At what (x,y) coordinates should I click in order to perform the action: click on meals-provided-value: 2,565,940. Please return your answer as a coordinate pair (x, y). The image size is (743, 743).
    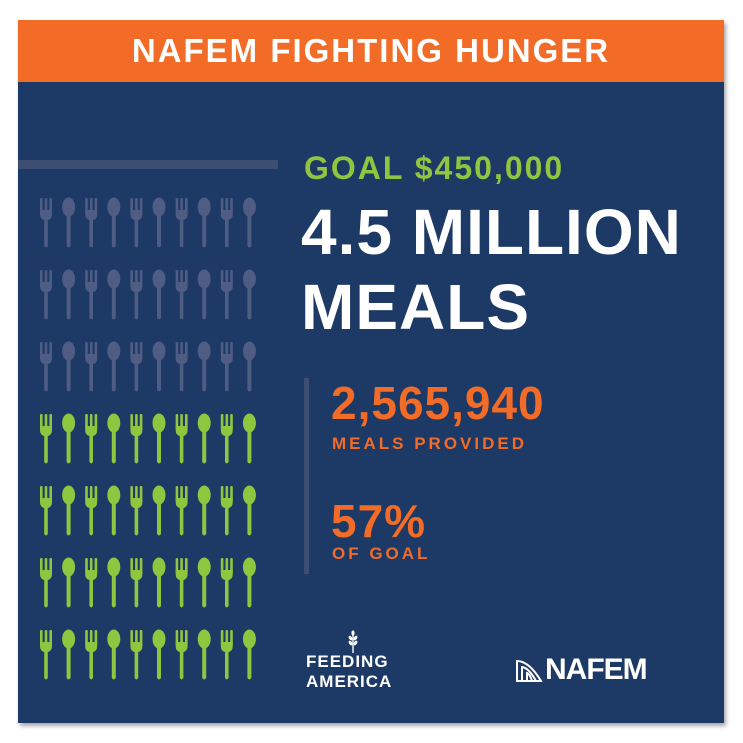
    Looking at the image, I should click on (438, 403).